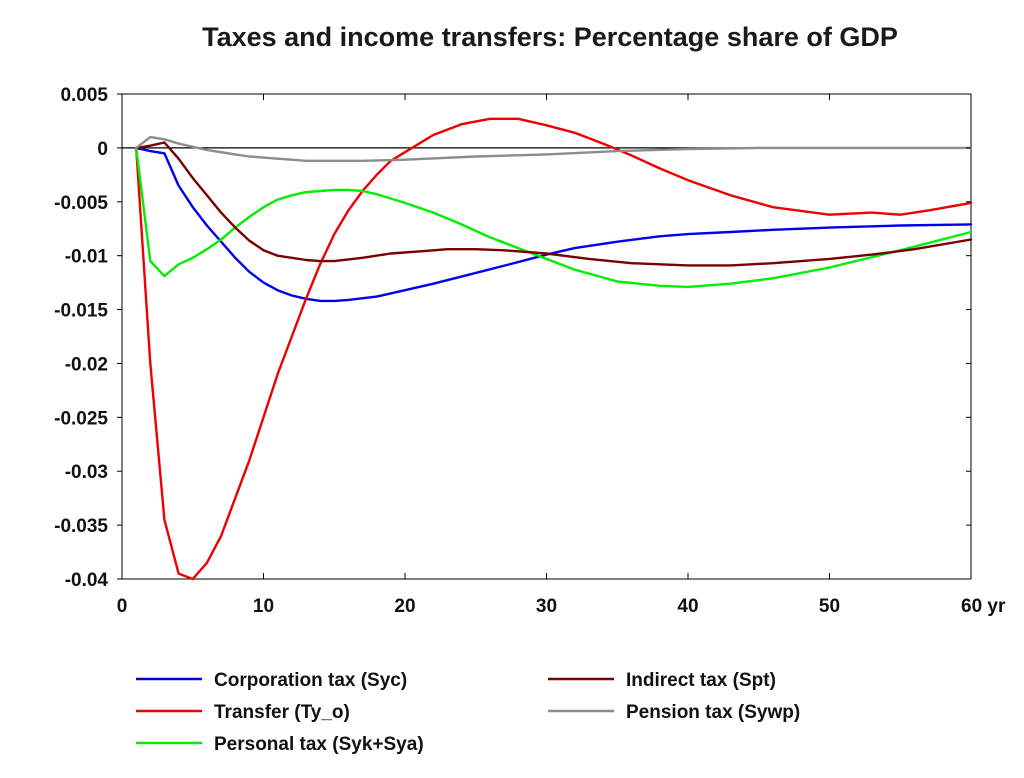  I want to click on y-tick-label: -0.005, so click(81, 203).